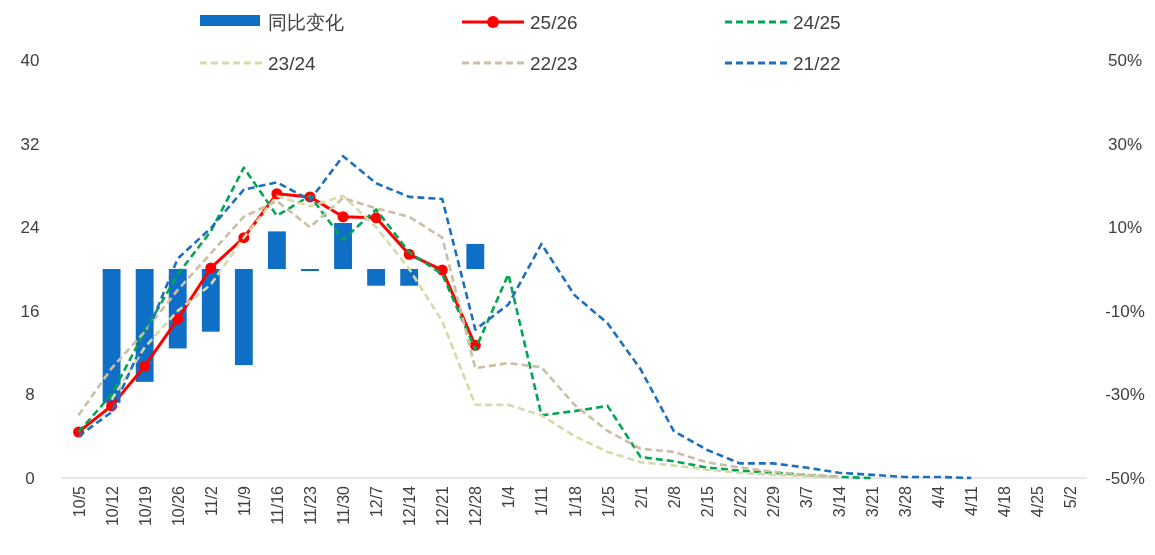  What do you see at coordinates (30, 228) in the screenshot?
I see `y-tick-label: 24` at bounding box center [30, 228].